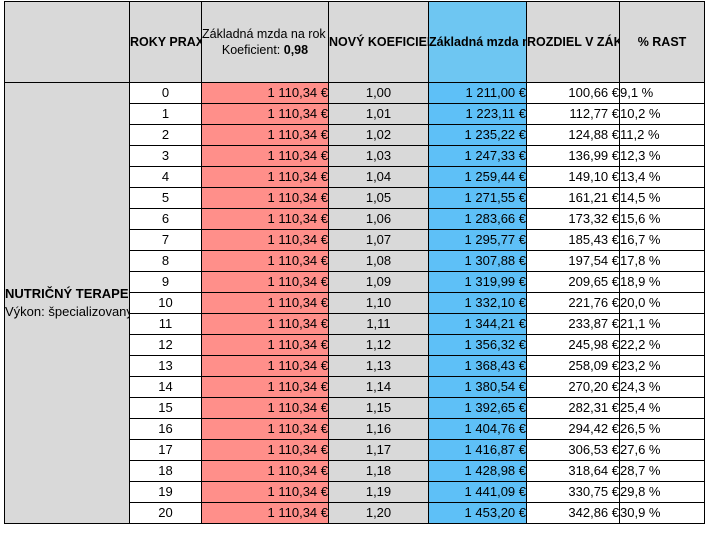 This screenshot has height=543, width=708. I want to click on coef-cell: 1,16, so click(378, 429).